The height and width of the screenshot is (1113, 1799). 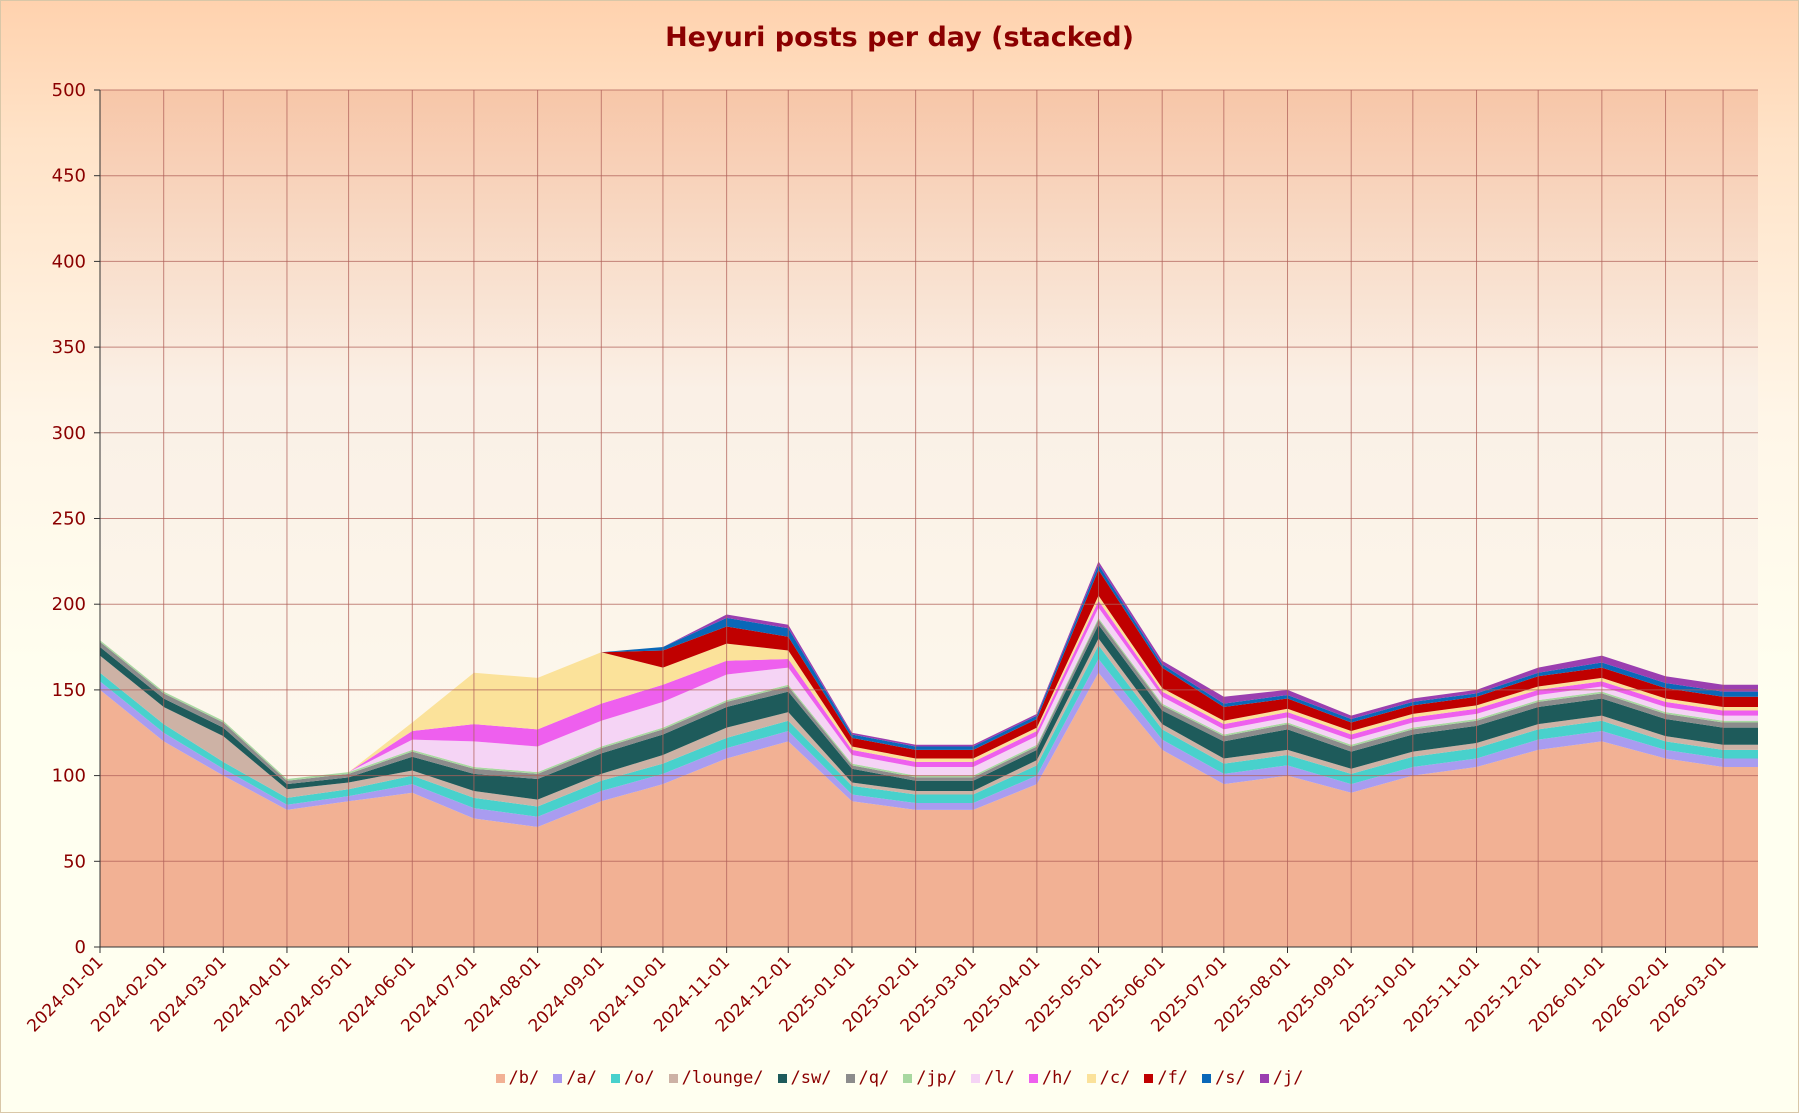 What do you see at coordinates (1230, 1078) in the screenshot?
I see `legend-label: /s/` at bounding box center [1230, 1078].